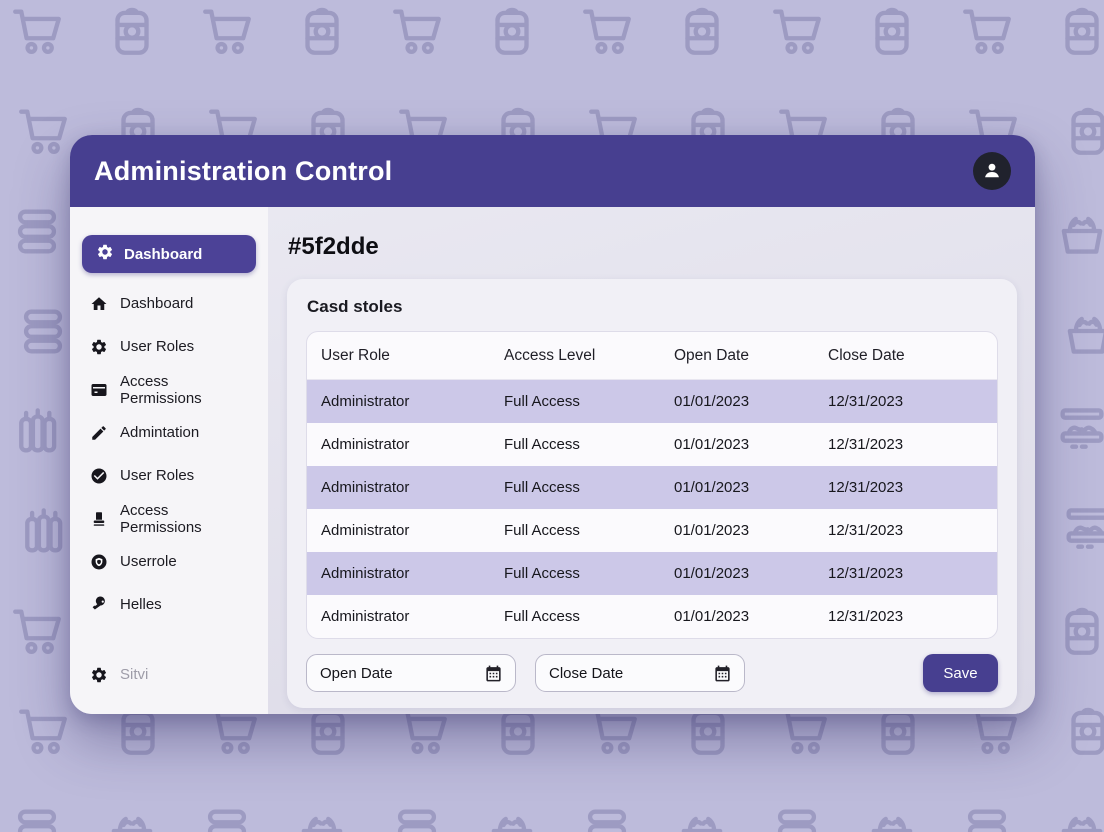 The image size is (1104, 832). What do you see at coordinates (134, 674) in the screenshot?
I see `sidebar-item-label: Sitvi` at bounding box center [134, 674].